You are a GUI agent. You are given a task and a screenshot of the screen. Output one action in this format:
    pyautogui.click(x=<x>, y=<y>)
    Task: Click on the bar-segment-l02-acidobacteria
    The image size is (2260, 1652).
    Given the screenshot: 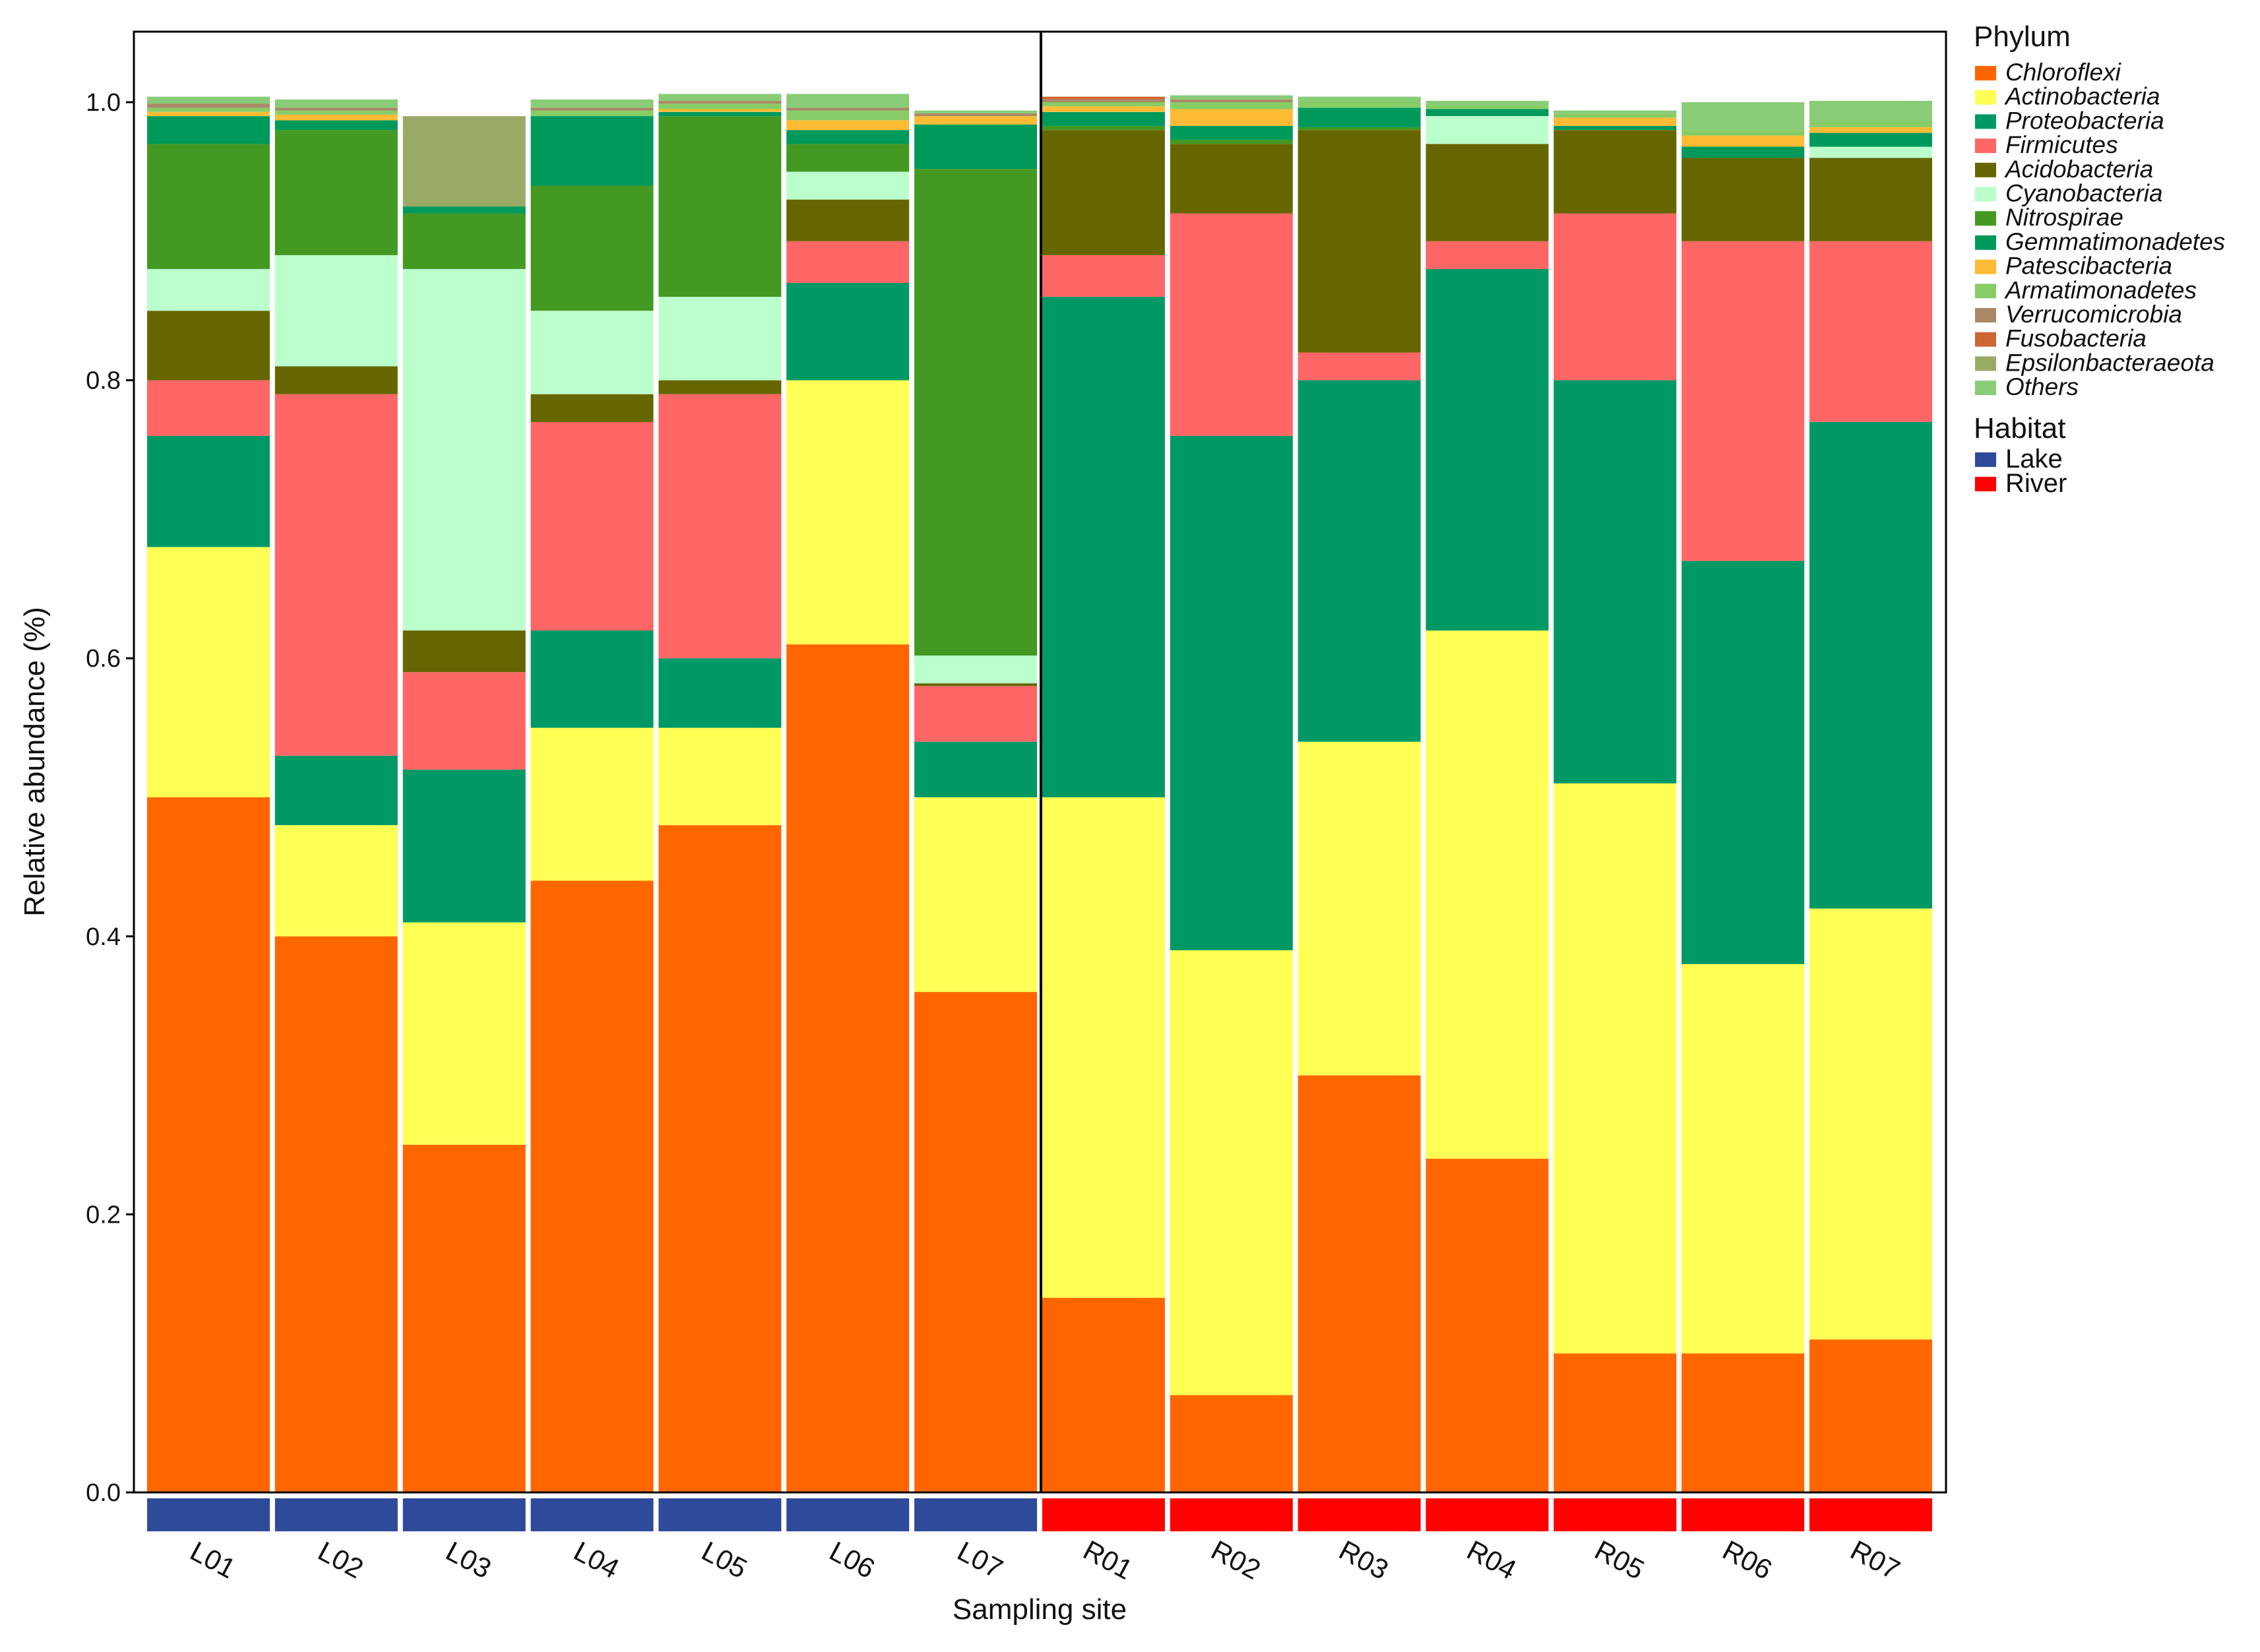 What is the action you would take?
    pyautogui.click(x=336, y=380)
    